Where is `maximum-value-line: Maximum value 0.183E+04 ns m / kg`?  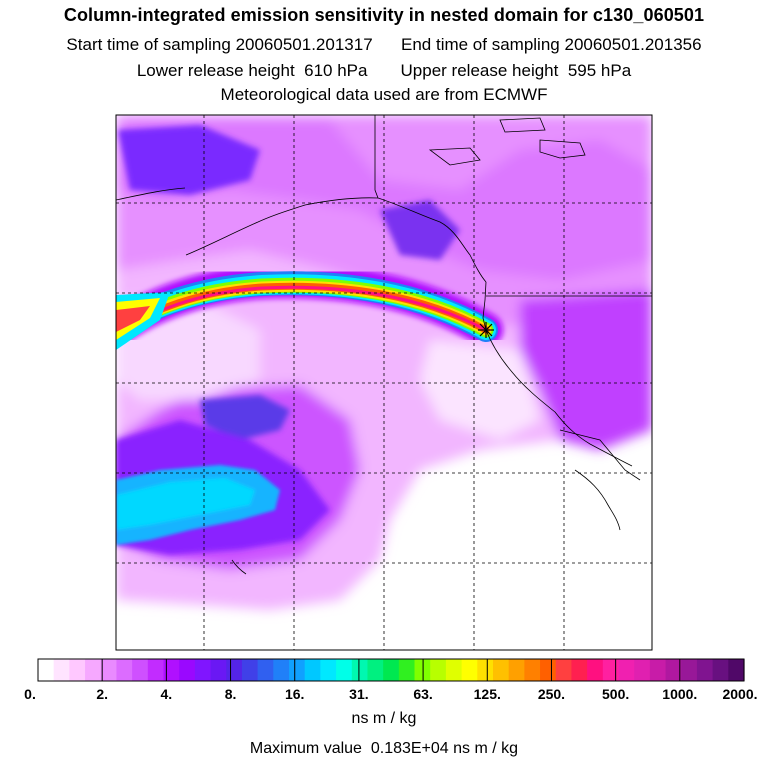 maximum-value-line: Maximum value 0.183E+04 ns m / kg is located at coordinates (384, 749).